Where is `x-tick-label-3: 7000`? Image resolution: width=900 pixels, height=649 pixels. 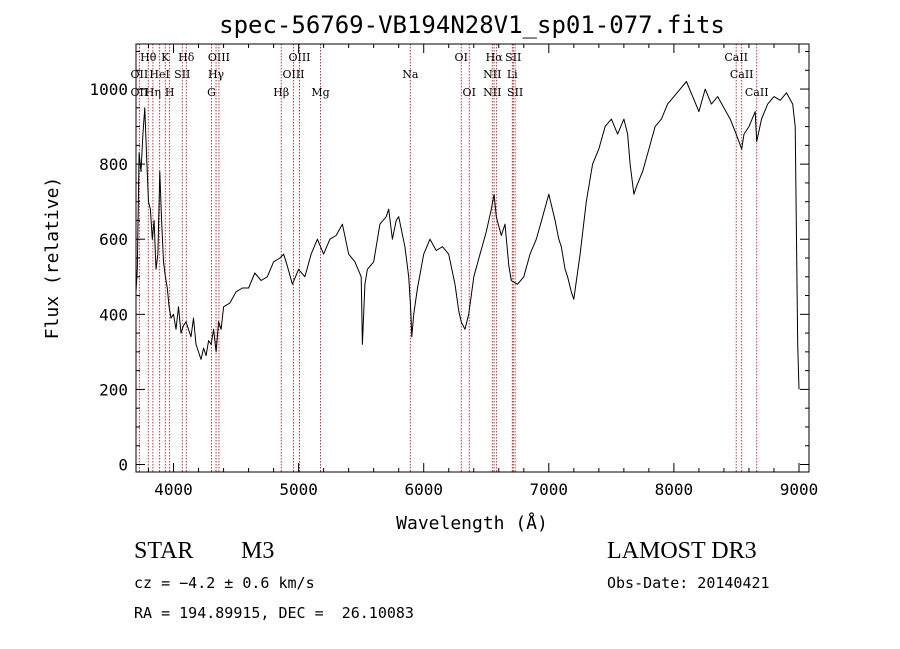
x-tick-label-3: 7000 is located at coordinates (549, 489).